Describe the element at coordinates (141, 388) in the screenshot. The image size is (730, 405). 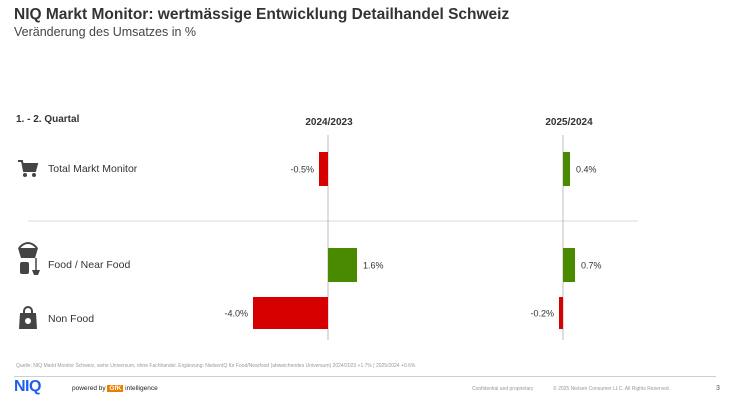
I see `intelligence-text: intelligence` at that location.